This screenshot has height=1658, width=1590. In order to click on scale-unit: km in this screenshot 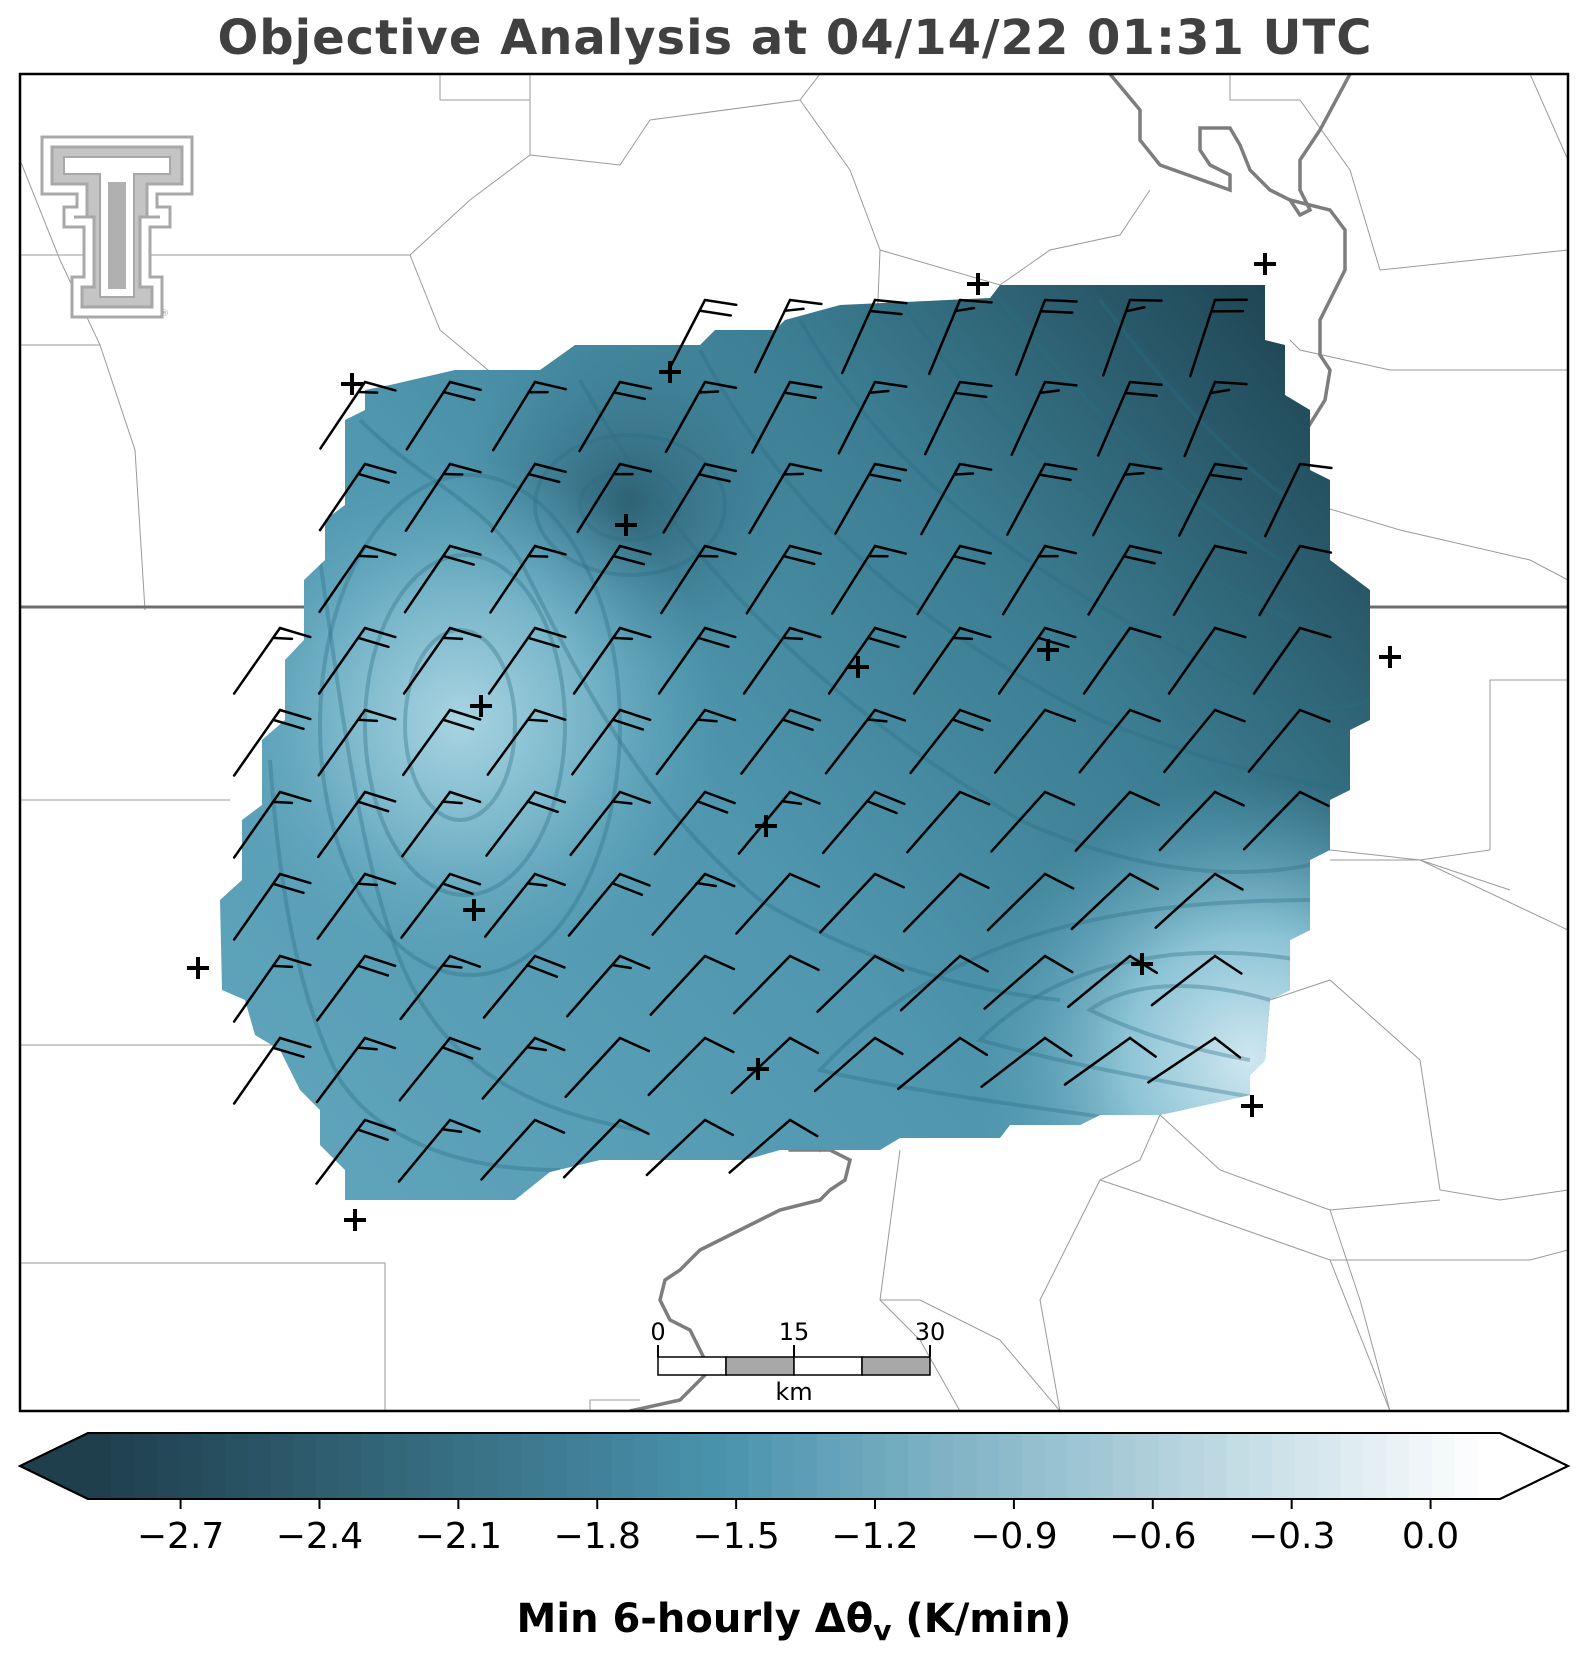, I will do `click(793, 1392)`.